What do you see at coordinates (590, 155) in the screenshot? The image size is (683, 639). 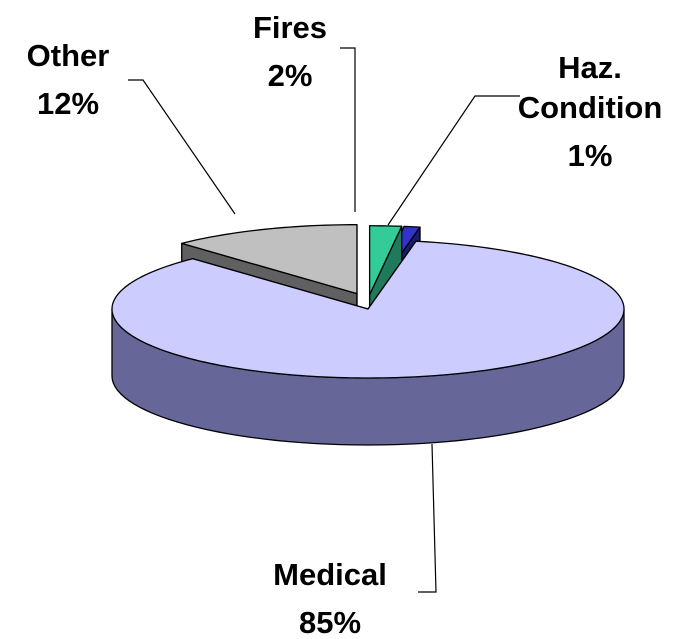 I see `value-label: 1%` at bounding box center [590, 155].